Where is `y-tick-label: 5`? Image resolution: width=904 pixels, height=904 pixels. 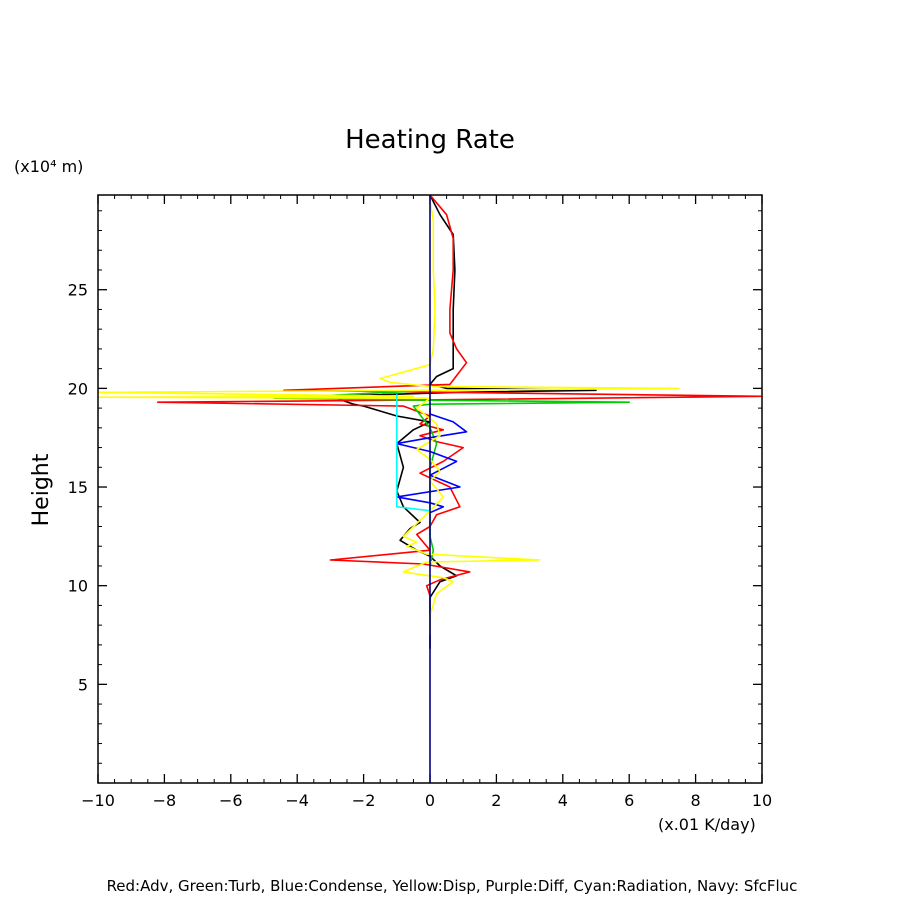
y-tick-label: 5 is located at coordinates (83, 684).